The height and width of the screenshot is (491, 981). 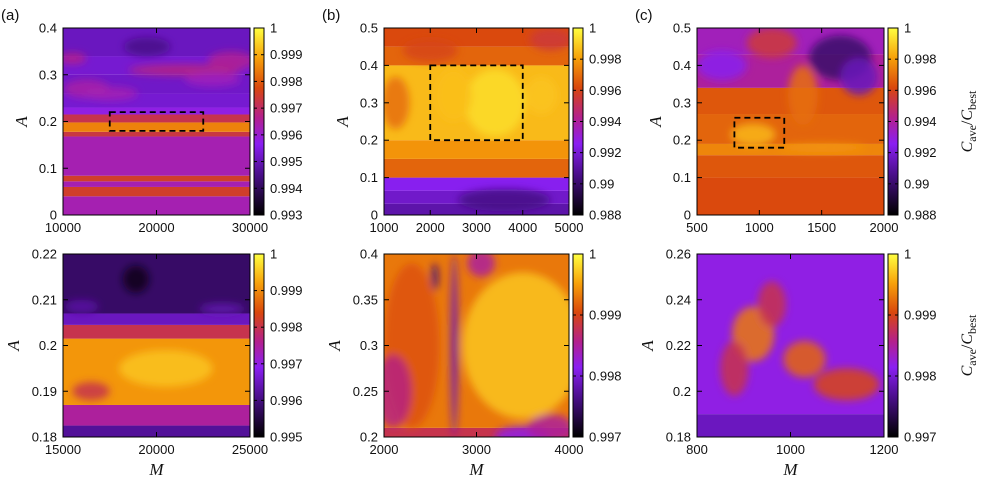 What do you see at coordinates (644, 15) in the screenshot?
I see `panel-label: (c)` at bounding box center [644, 15].